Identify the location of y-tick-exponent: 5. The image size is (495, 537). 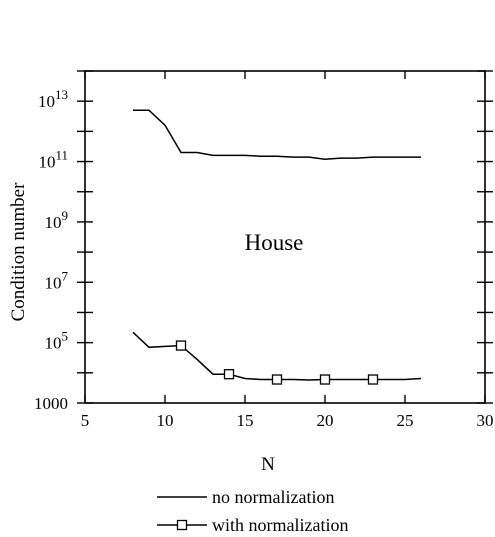
(65, 336).